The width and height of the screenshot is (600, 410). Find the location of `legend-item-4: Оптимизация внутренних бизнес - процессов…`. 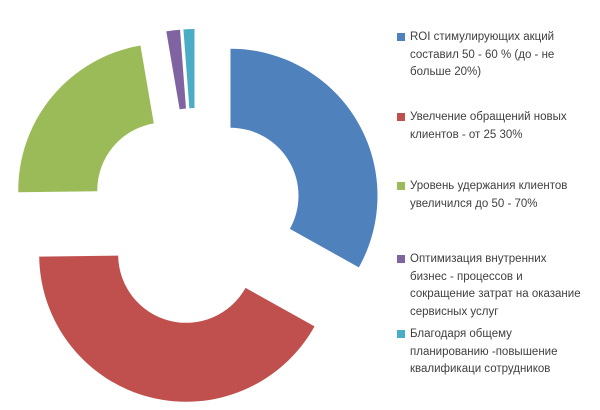

legend-item-4: Оптимизация внутренних бизнес - процессов… is located at coordinates (498, 286).